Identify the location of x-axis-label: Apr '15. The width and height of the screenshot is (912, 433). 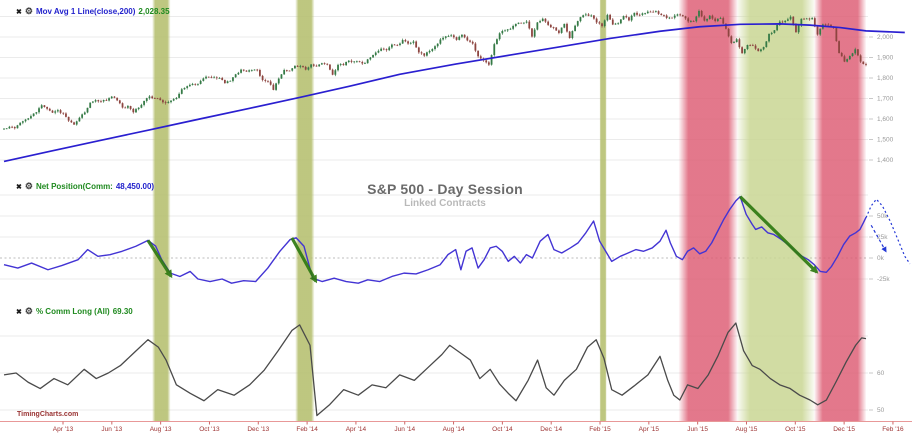
(649, 429).